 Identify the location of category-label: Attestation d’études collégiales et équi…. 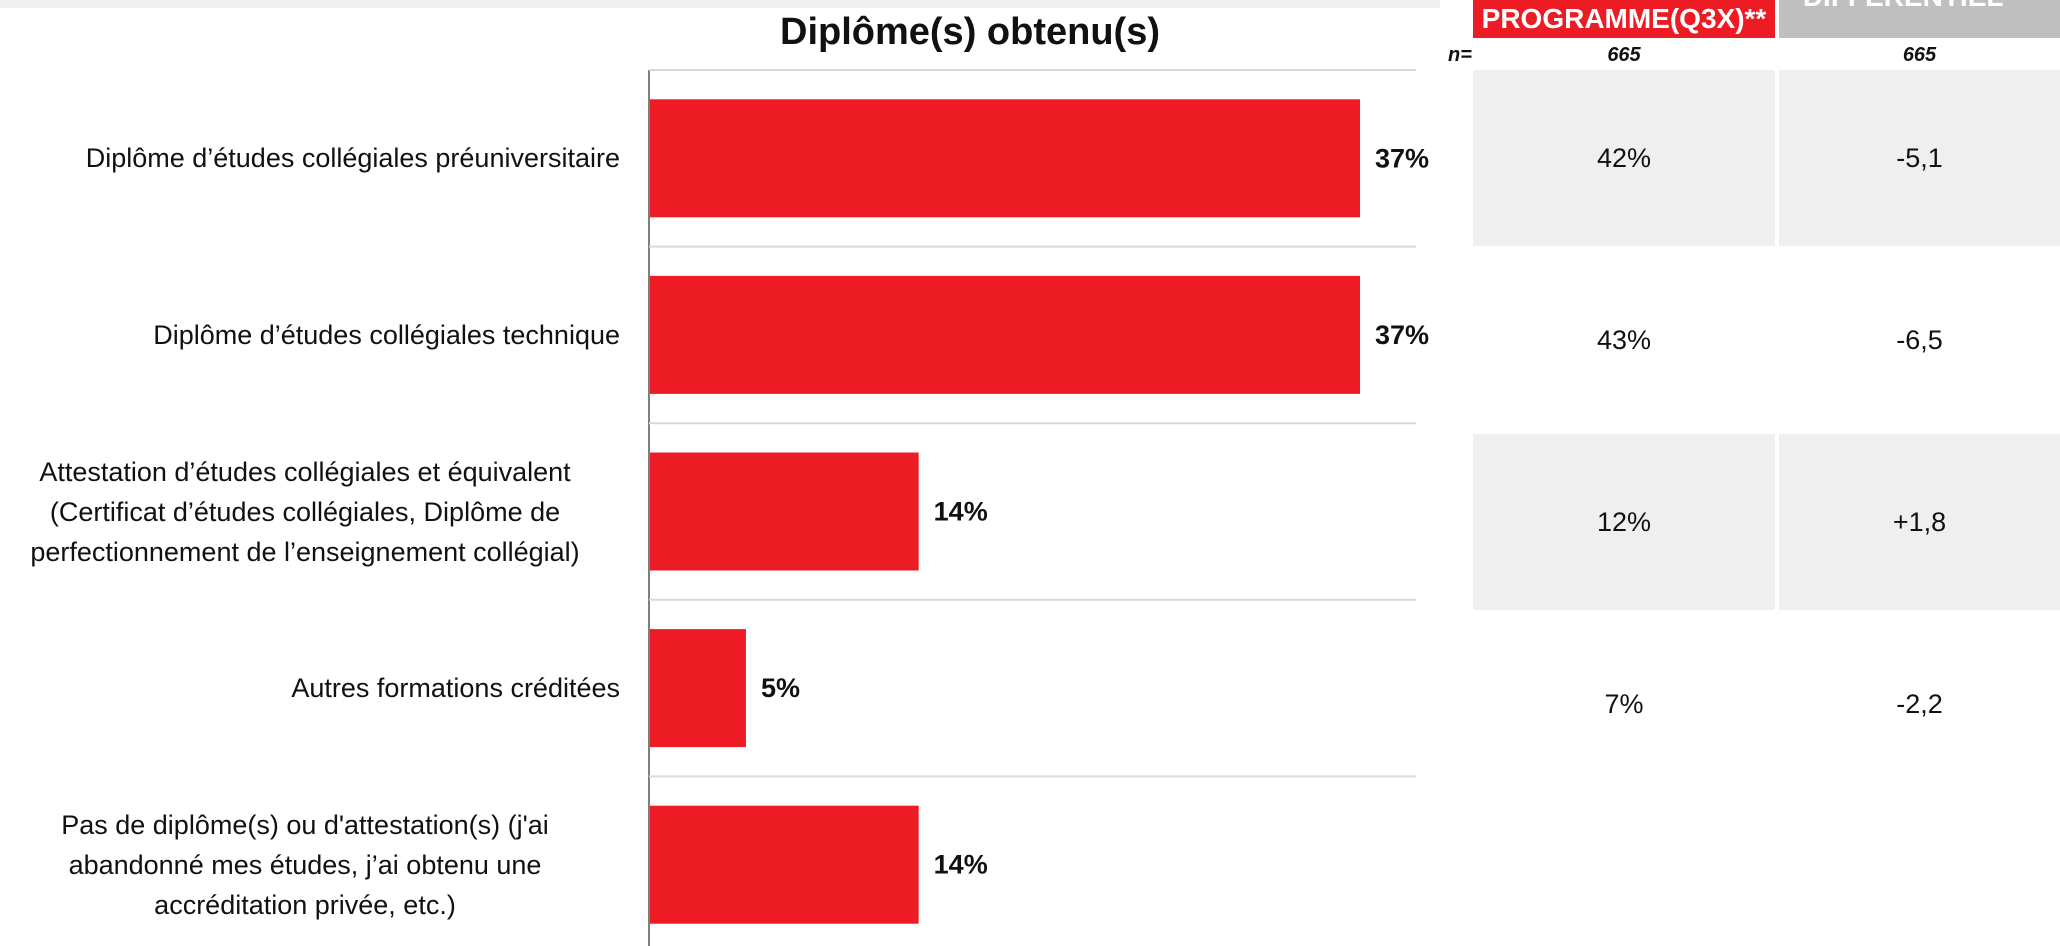
(305, 511).